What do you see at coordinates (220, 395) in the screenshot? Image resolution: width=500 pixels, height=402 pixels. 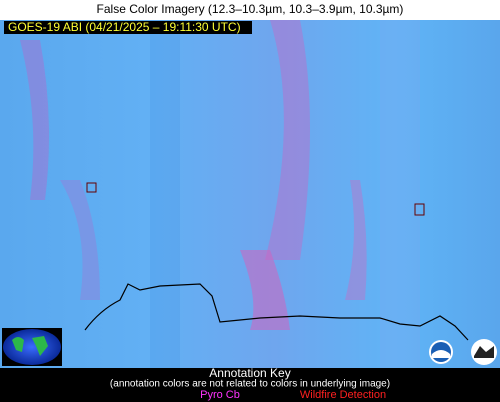 I see `key-item: Pyro Cb` at bounding box center [220, 395].